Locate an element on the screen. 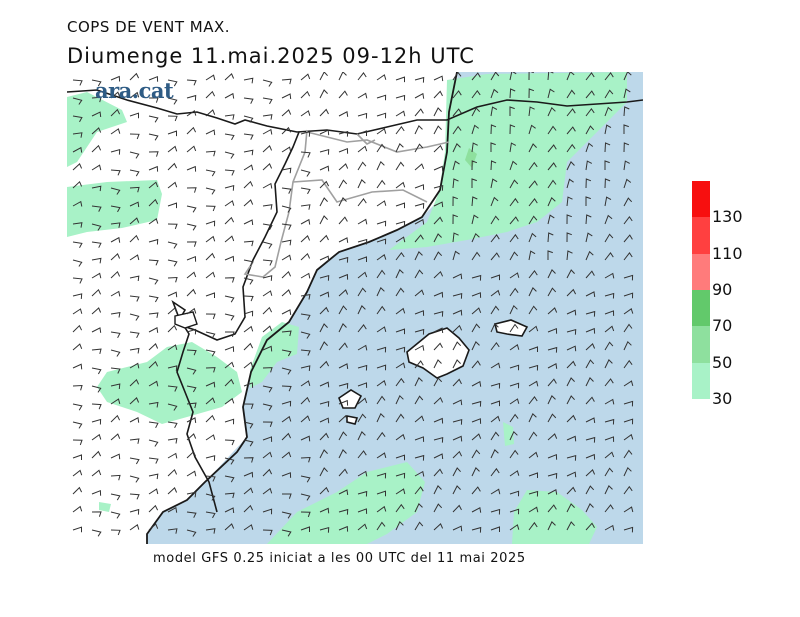 This screenshot has width=800, height=617. border-france-spain is located at coordinates (355, 112).